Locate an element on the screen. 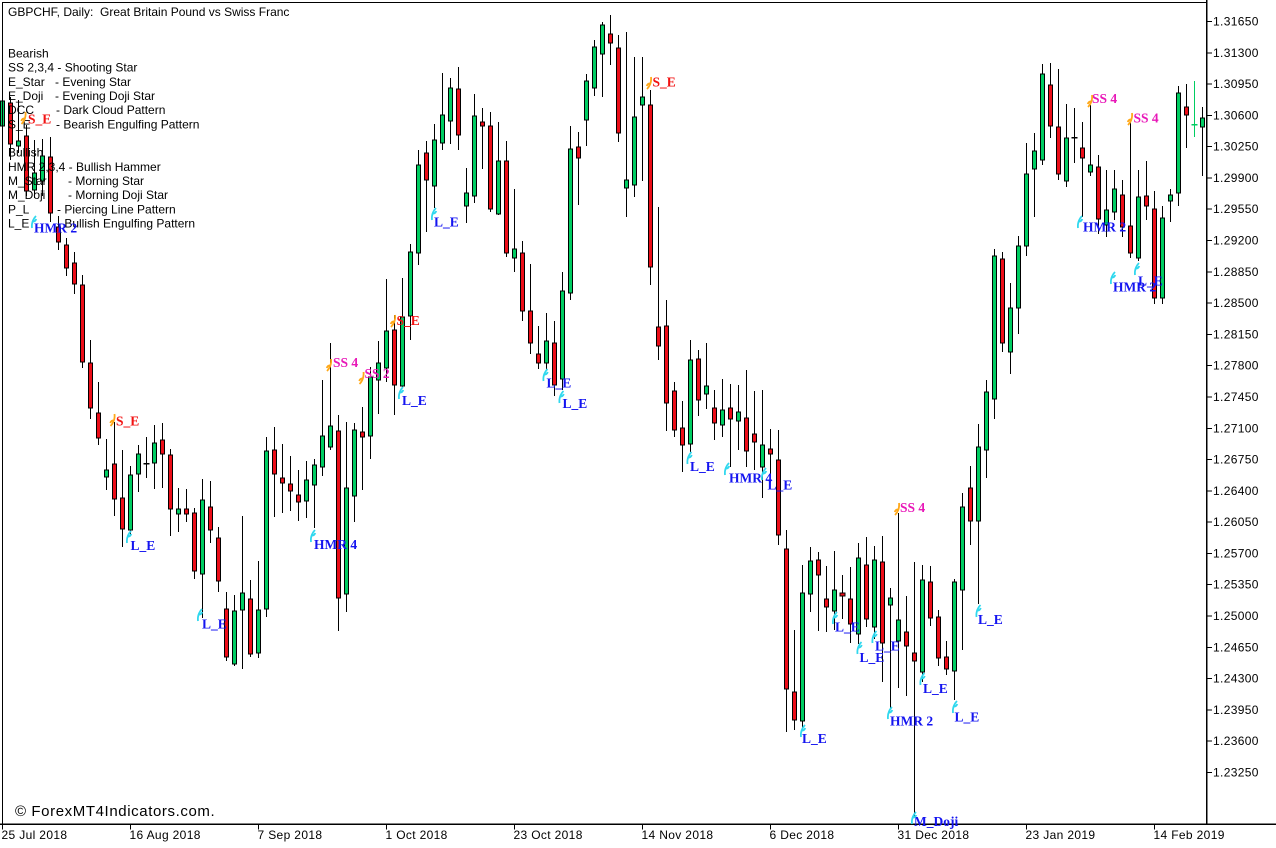  svg-text: HMR 2,3,4 - Bullish Hammer is located at coordinates (84, 167).